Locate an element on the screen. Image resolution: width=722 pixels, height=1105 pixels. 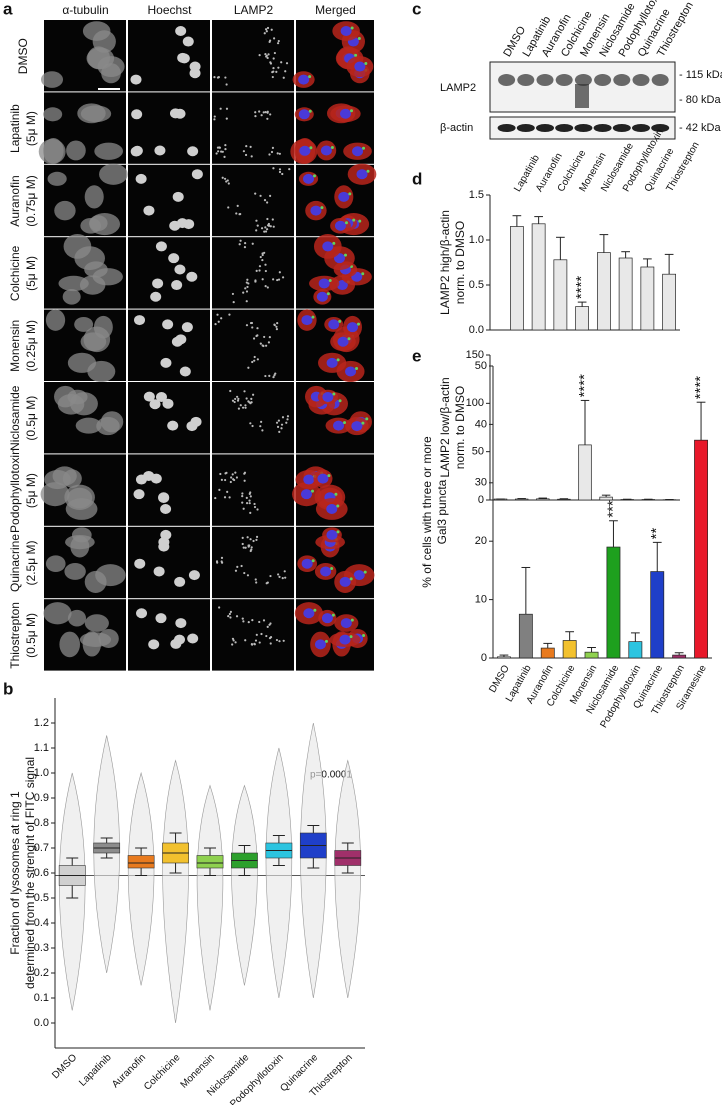
y-tick-label: 1.0 is located at coordinates (41, 773).